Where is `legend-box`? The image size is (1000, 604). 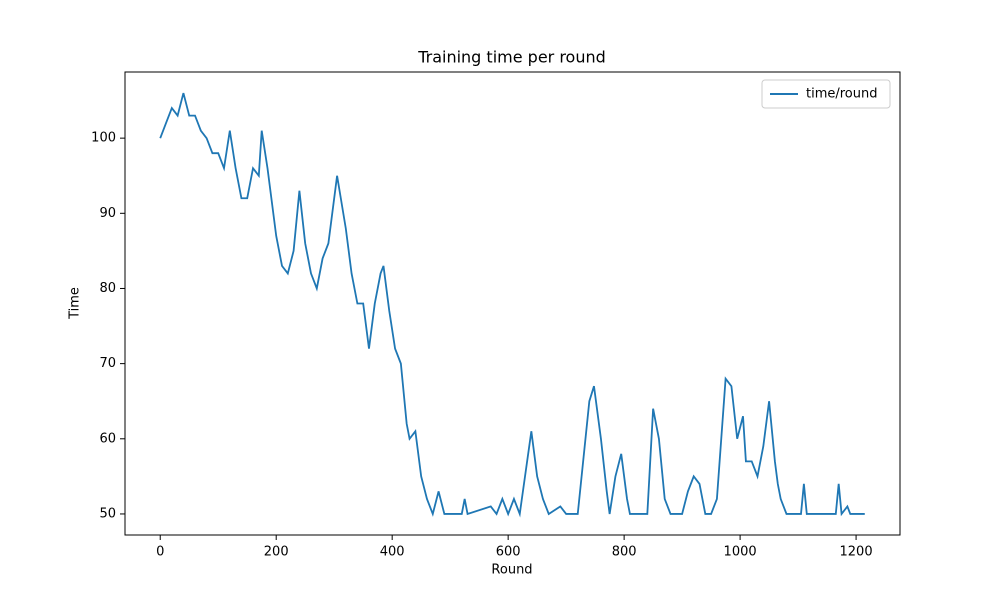 legend-box is located at coordinates (826, 94).